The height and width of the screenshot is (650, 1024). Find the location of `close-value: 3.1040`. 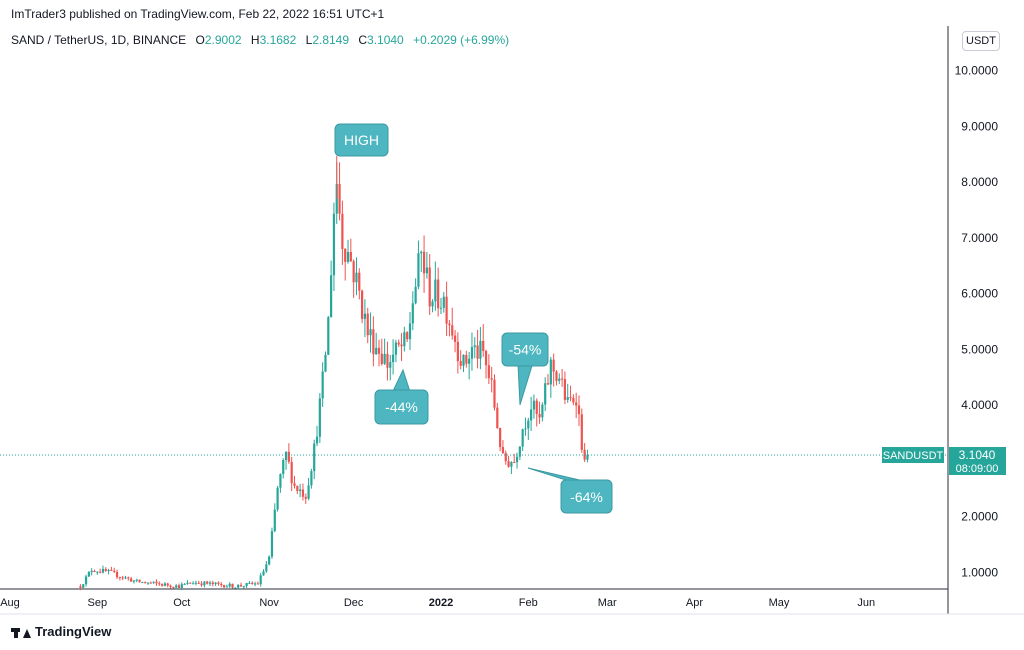

close-value: 3.1040 is located at coordinates (385, 40).